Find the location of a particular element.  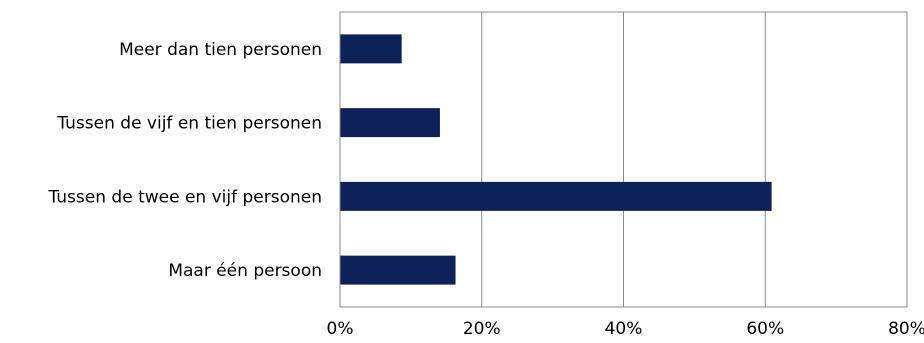

x-tick-label: 0% is located at coordinates (340, 329).